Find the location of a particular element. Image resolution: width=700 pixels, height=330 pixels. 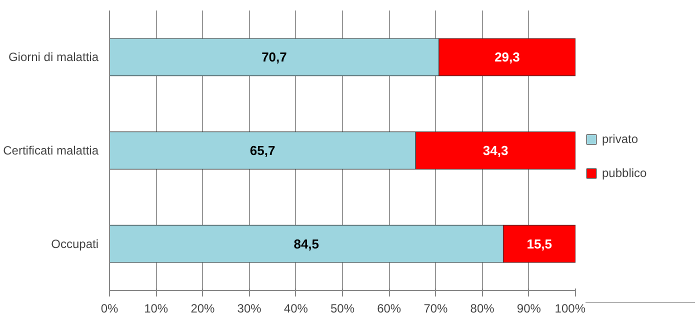

x-tick-label: 10% is located at coordinates (156, 309).